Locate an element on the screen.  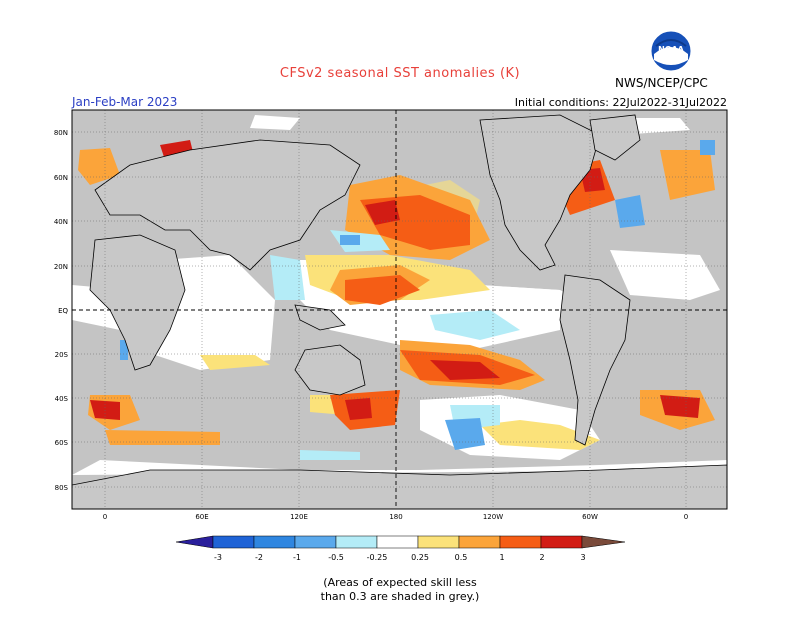
lat-label: 20S is located at coordinates (62, 355).